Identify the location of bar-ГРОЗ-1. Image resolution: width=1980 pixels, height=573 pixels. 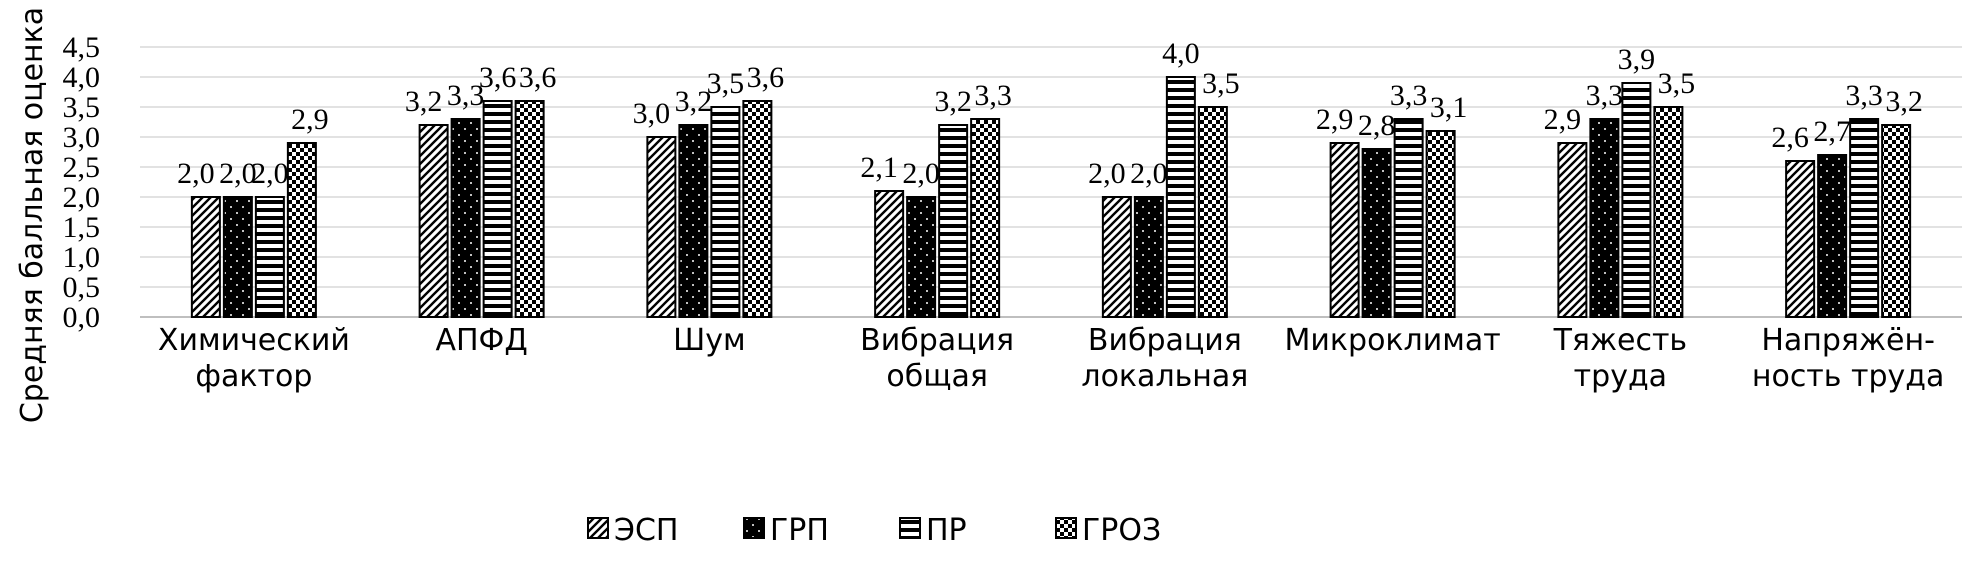
(529, 209).